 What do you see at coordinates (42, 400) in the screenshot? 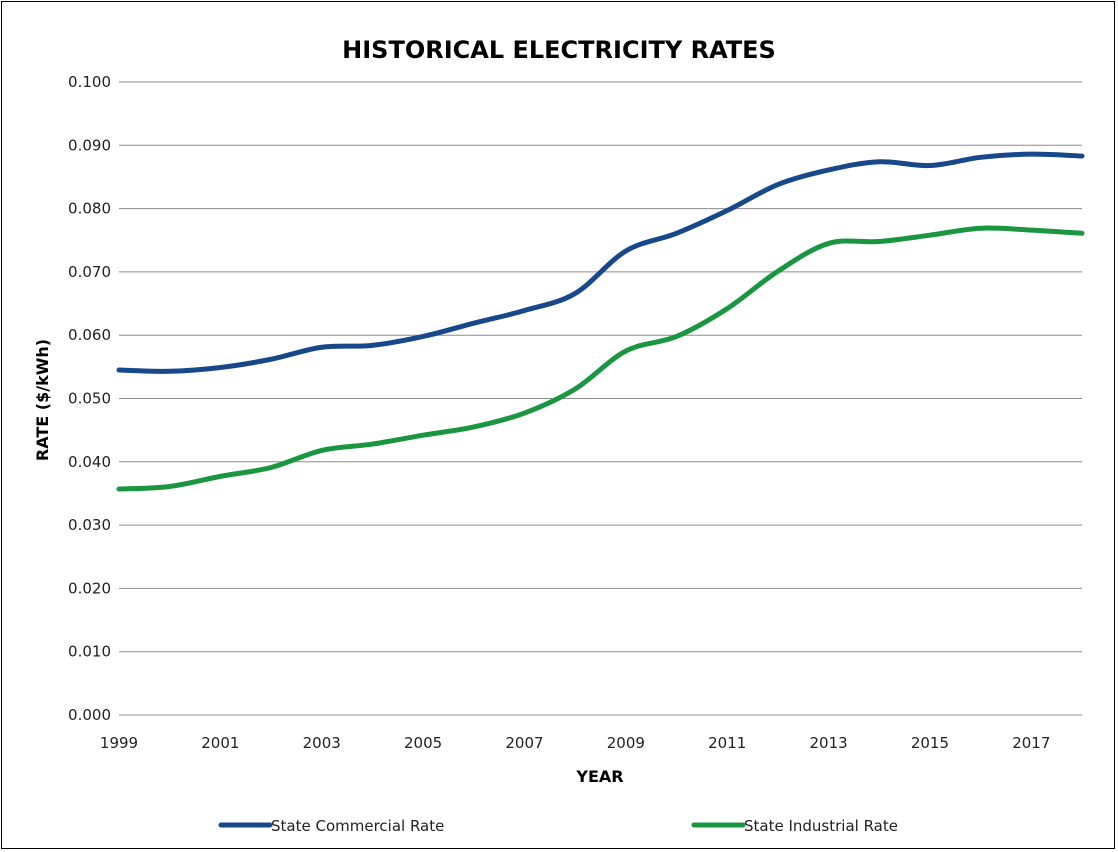
I see `y-axis-title: RATE ($/kWh)` at bounding box center [42, 400].